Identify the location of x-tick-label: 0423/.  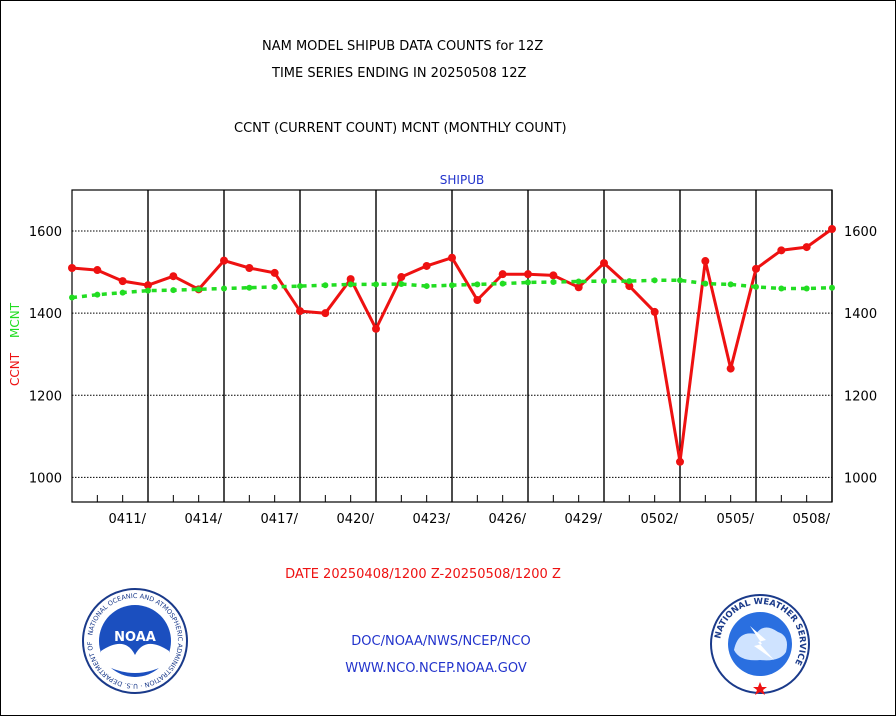
(432, 519).